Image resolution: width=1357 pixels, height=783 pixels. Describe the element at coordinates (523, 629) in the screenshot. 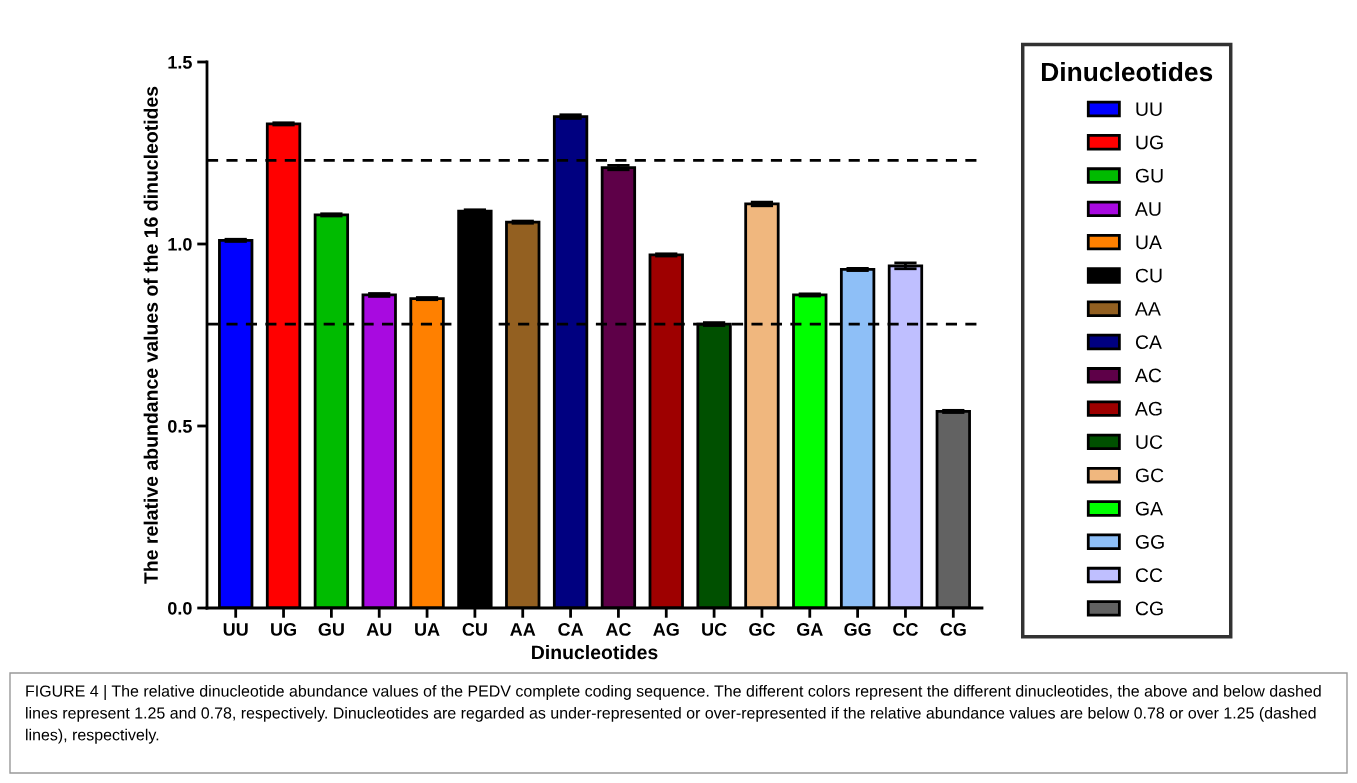

I see `x-tick-label: AA` at that location.